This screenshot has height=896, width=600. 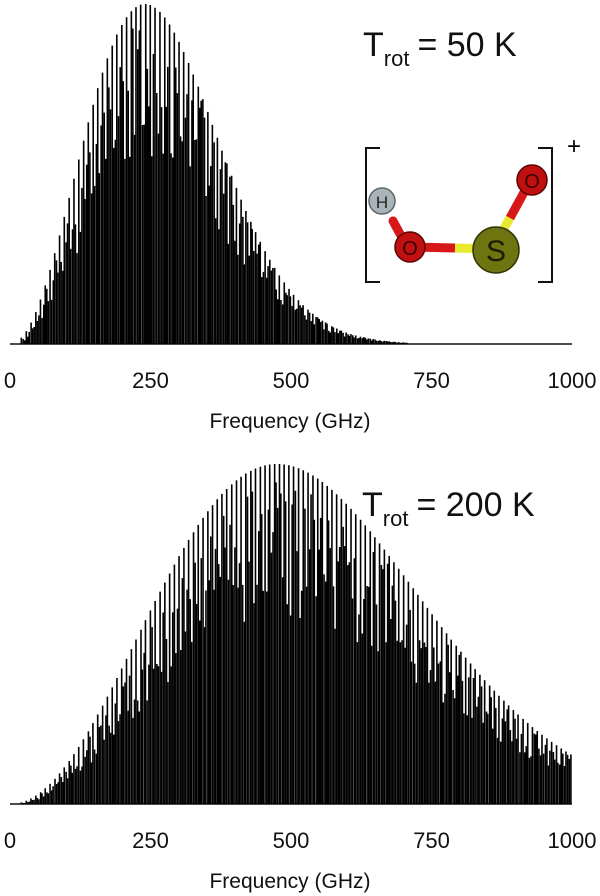 I want to click on left-bracket, so click(x=372, y=215).